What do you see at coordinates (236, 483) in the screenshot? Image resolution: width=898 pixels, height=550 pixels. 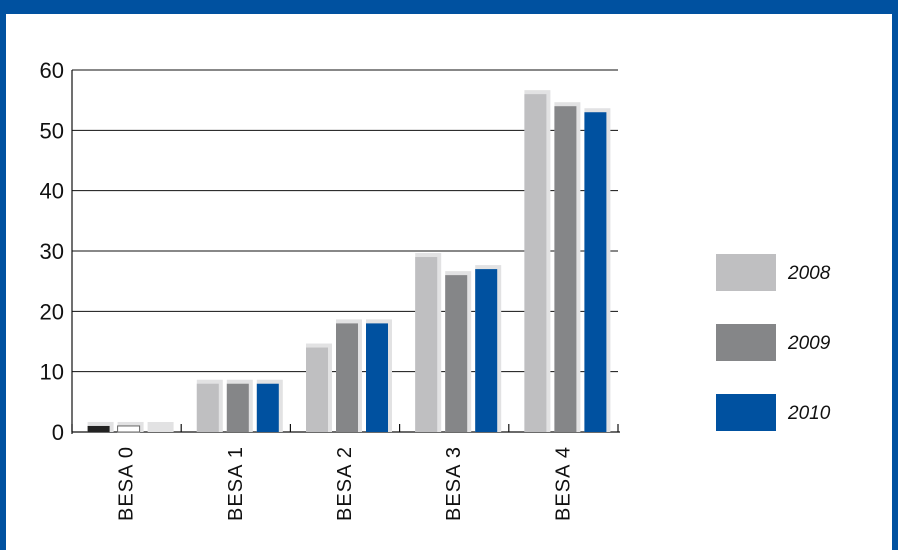 I see `x-tick-label: BESA 1` at bounding box center [236, 483].